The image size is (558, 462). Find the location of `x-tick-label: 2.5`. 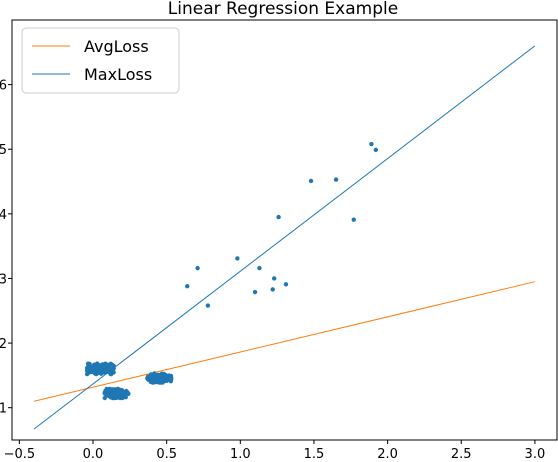

x-tick-label: 2.5 is located at coordinates (461, 454).